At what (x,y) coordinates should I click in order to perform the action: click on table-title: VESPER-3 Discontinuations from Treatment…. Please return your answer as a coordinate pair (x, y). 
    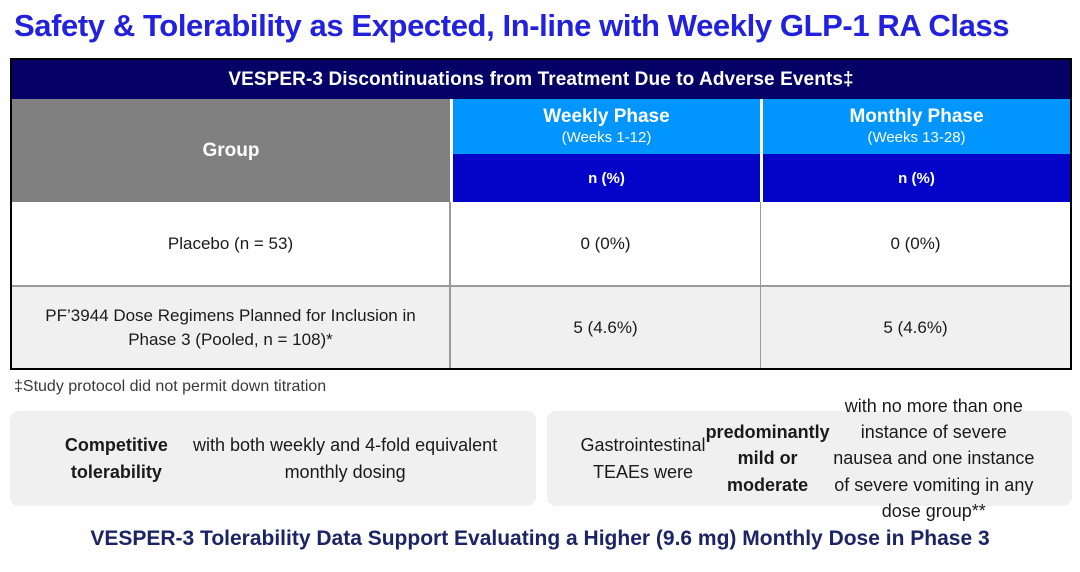
    Looking at the image, I should click on (541, 79).